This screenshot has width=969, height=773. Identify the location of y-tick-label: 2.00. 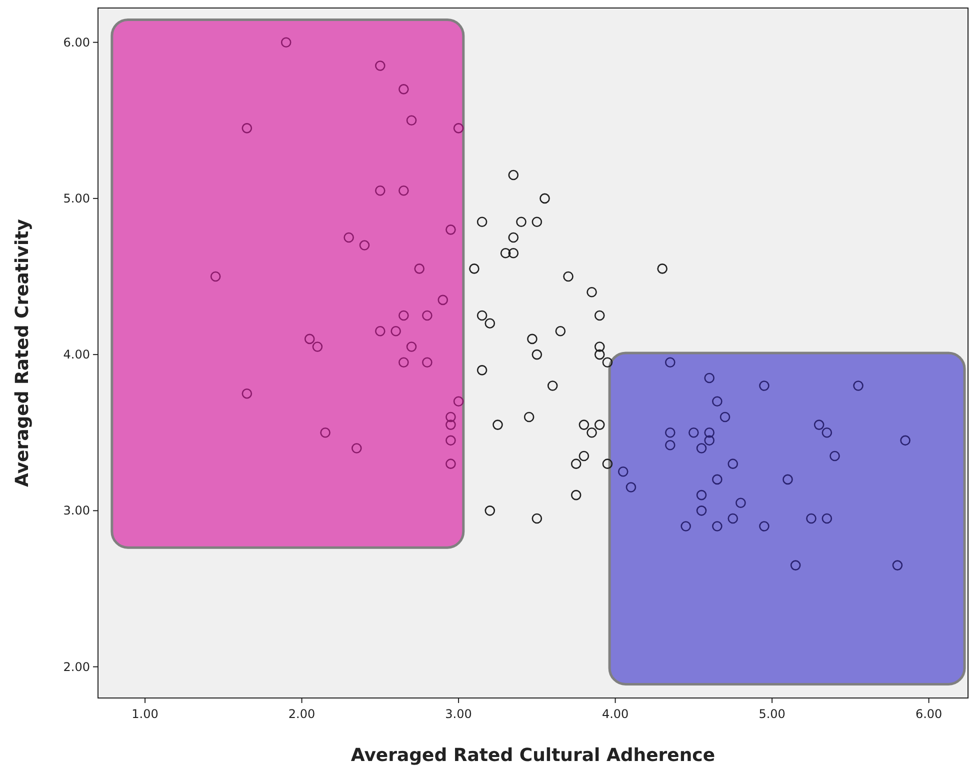
(76, 667).